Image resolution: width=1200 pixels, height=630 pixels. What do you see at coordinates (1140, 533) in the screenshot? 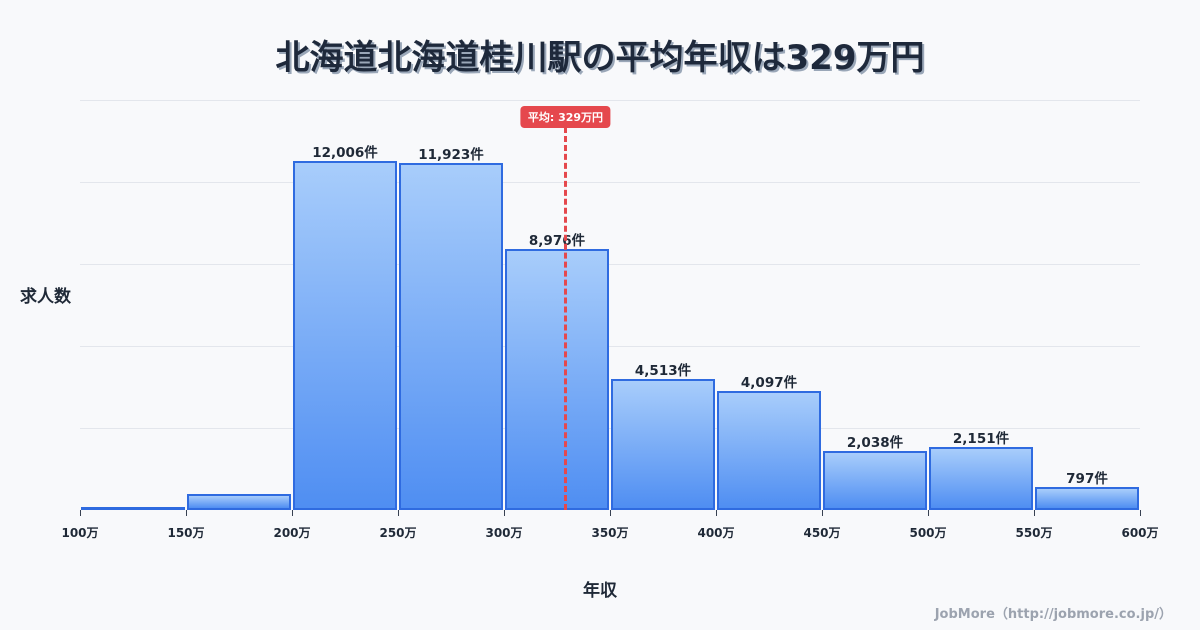
I see `x-tick-label: 600万` at bounding box center [1140, 533].